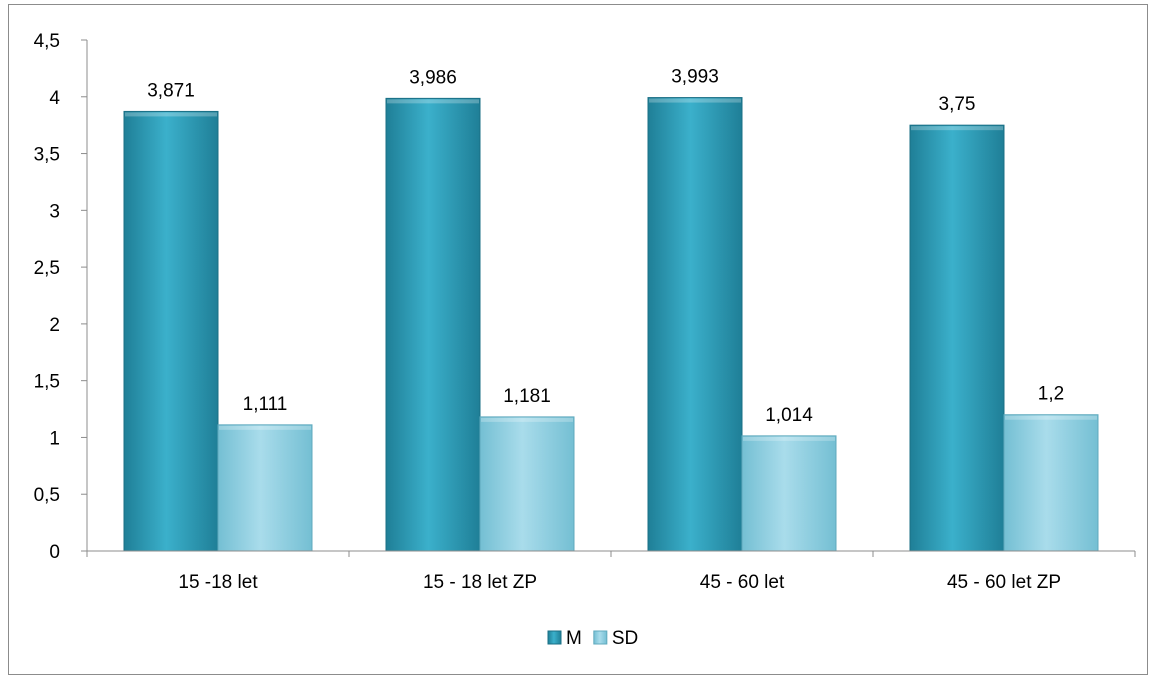 The height and width of the screenshot is (677, 1151). Describe the element at coordinates (554, 637) in the screenshot. I see `legend-swatch-m` at that location.